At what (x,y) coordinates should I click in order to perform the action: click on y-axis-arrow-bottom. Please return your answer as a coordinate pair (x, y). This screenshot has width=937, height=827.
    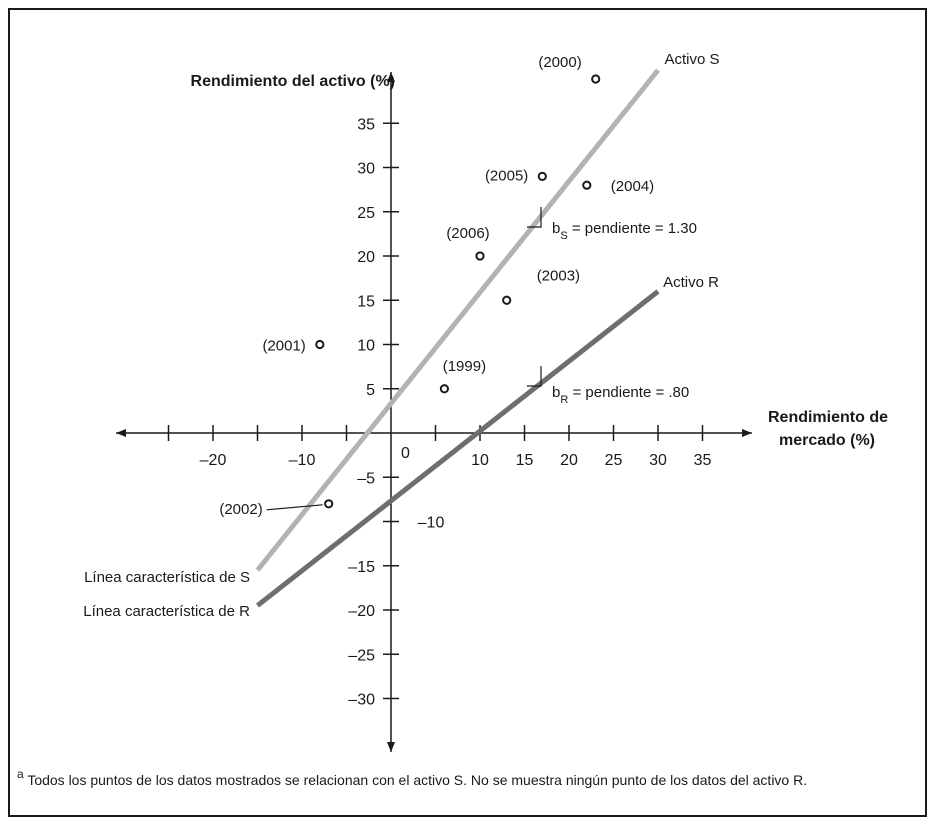
    Looking at the image, I should click on (391, 747).